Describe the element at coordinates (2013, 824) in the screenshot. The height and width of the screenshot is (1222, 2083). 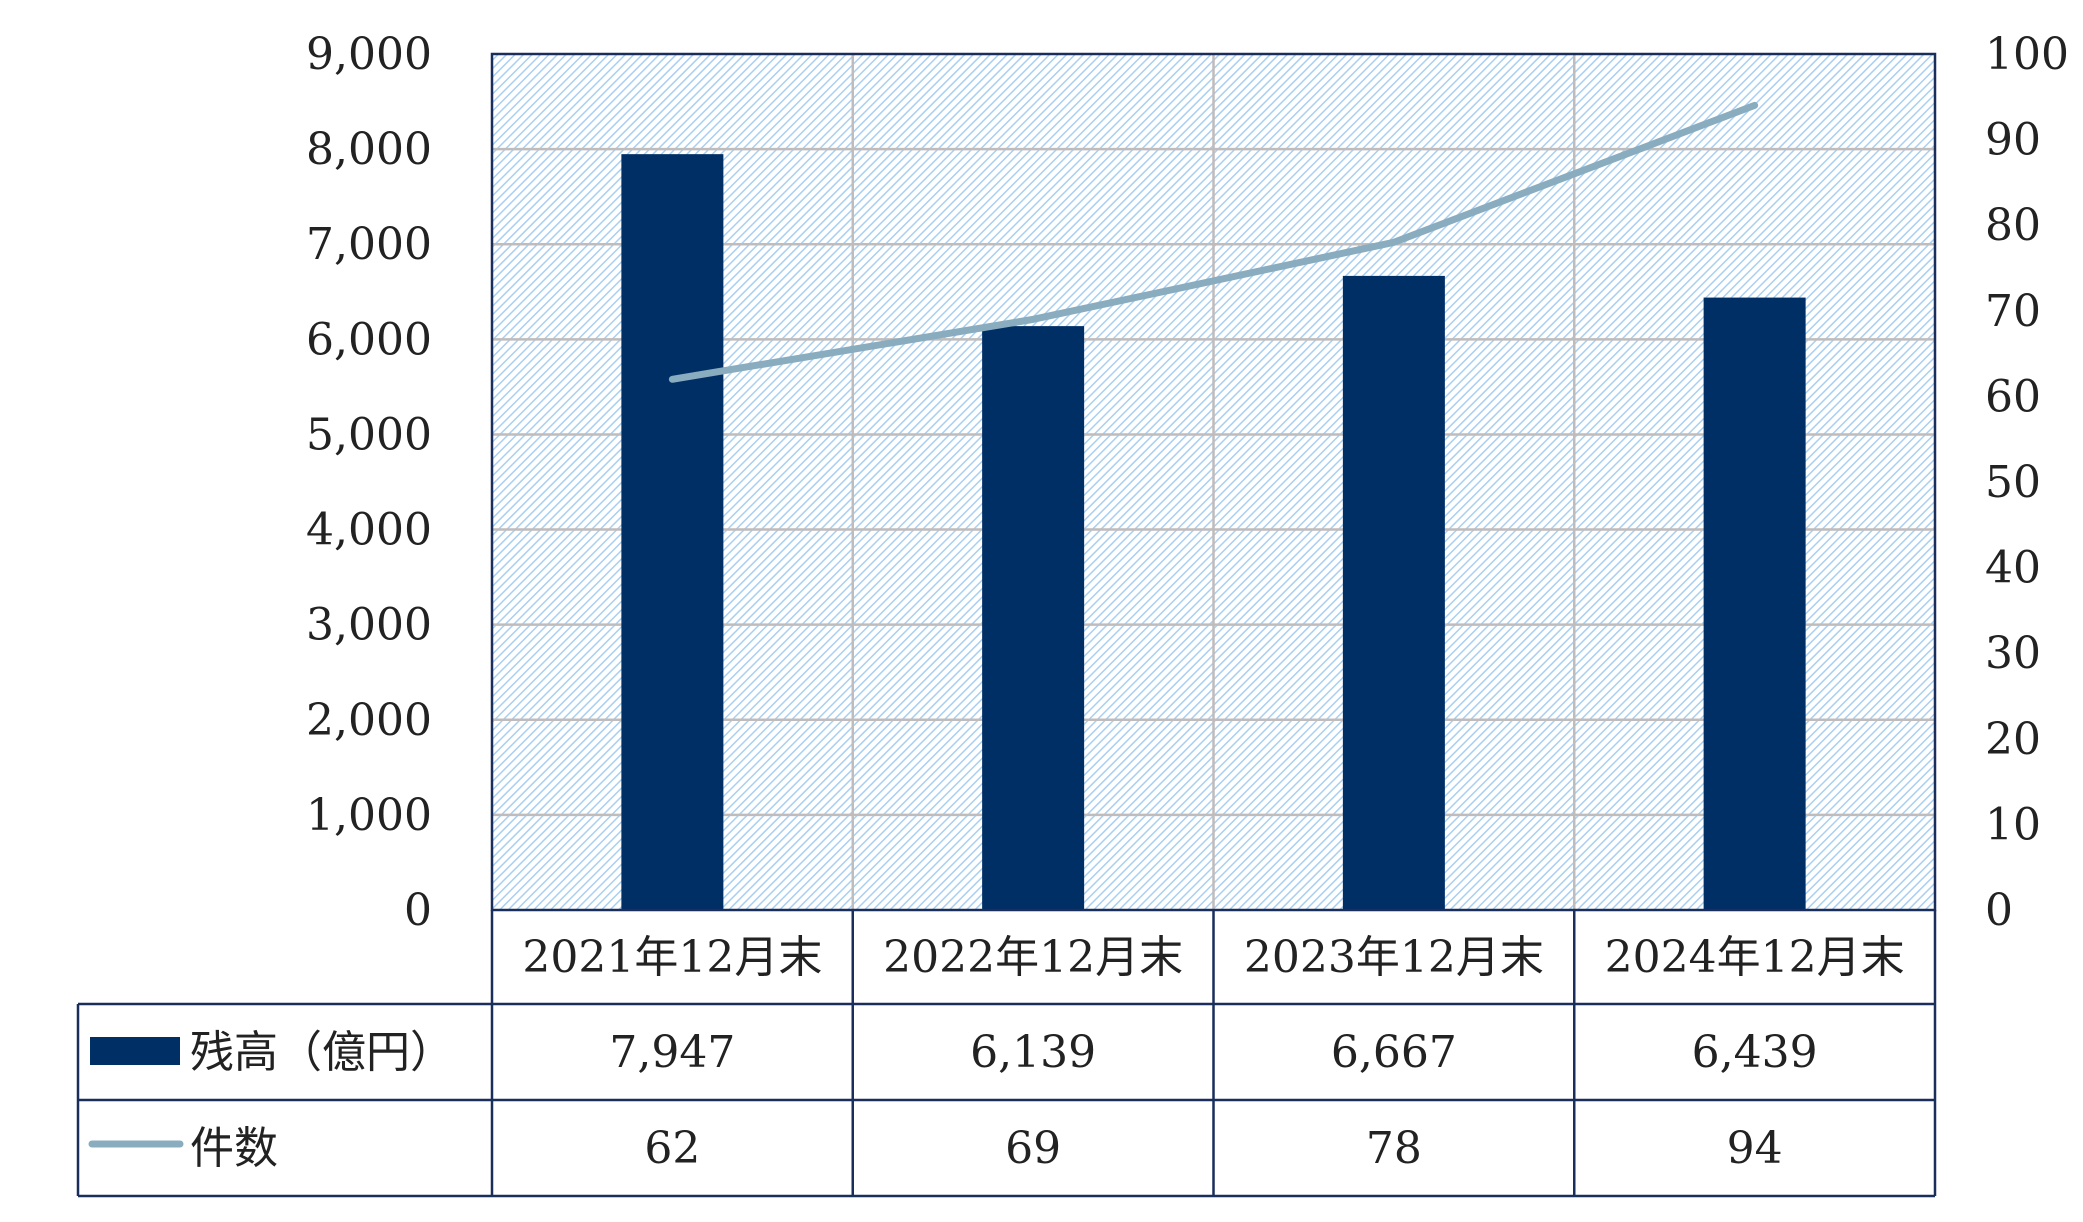
I see `y-right-tick-label: 10` at that location.